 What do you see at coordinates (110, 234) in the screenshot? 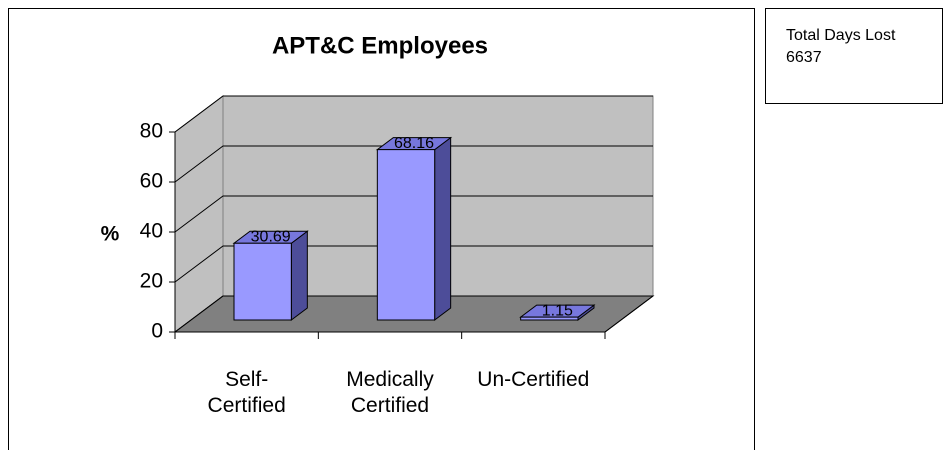
I see `y-axis-label: %` at bounding box center [110, 234].